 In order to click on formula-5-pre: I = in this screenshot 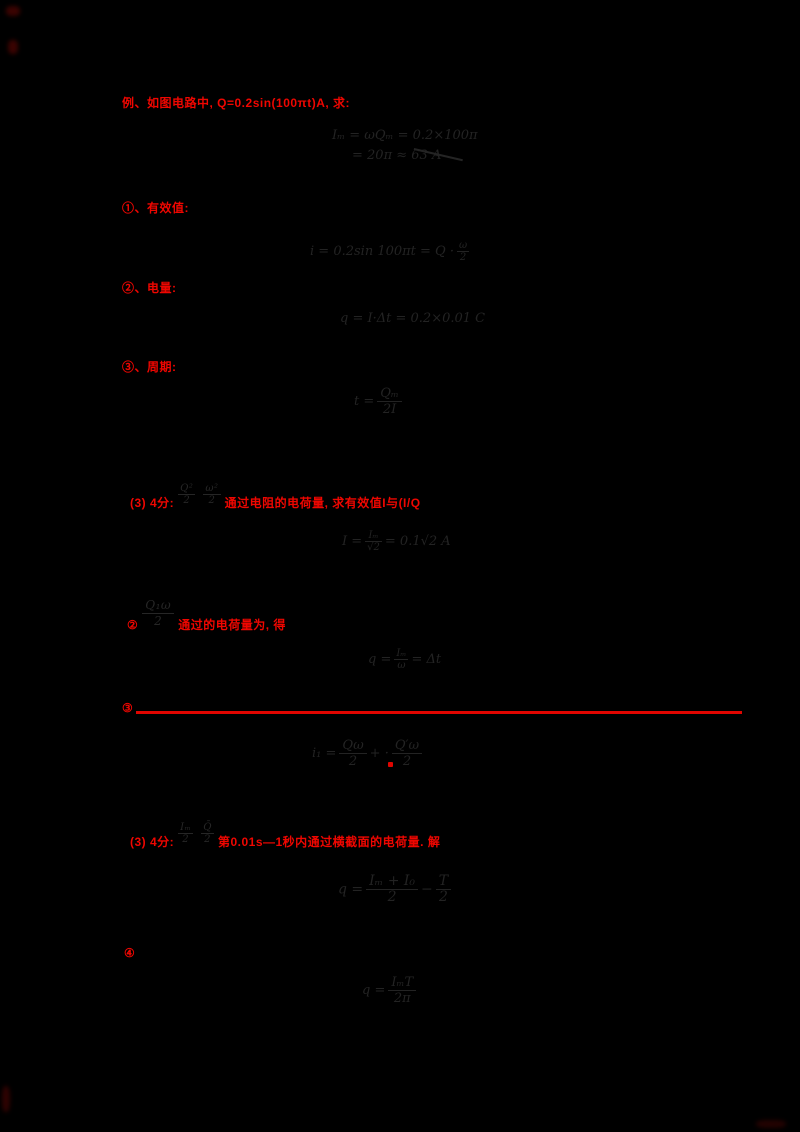, I will do `click(352, 541)`.